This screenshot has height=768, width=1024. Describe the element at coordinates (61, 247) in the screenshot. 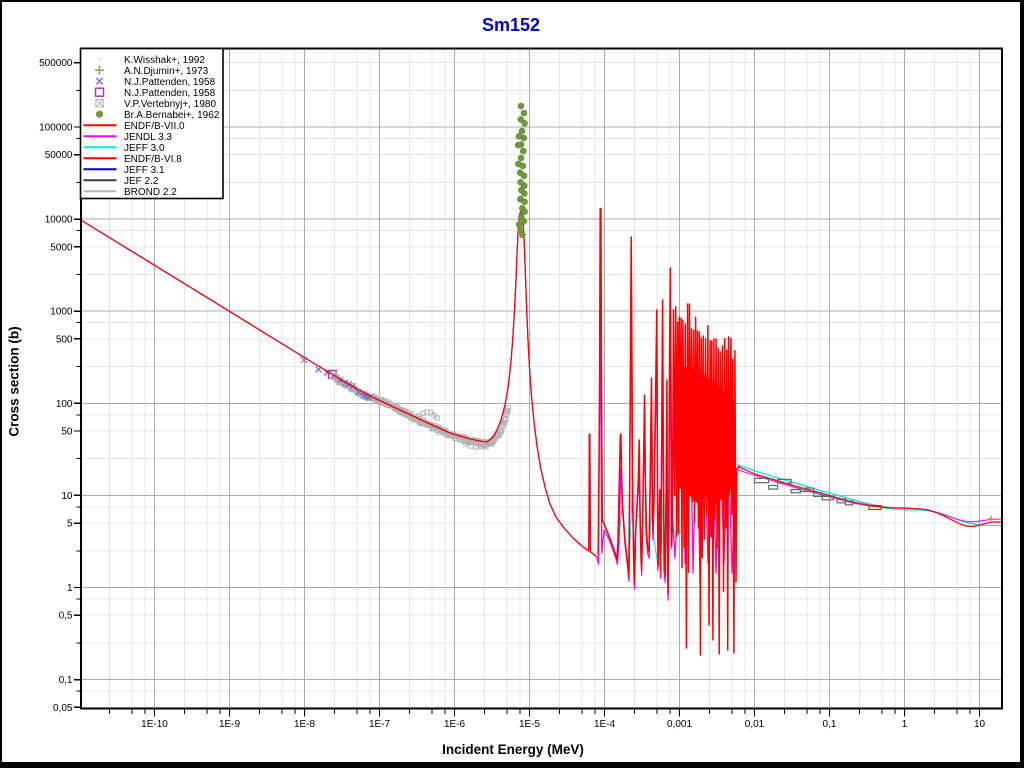

I see `svg-text: 5000` at that location.